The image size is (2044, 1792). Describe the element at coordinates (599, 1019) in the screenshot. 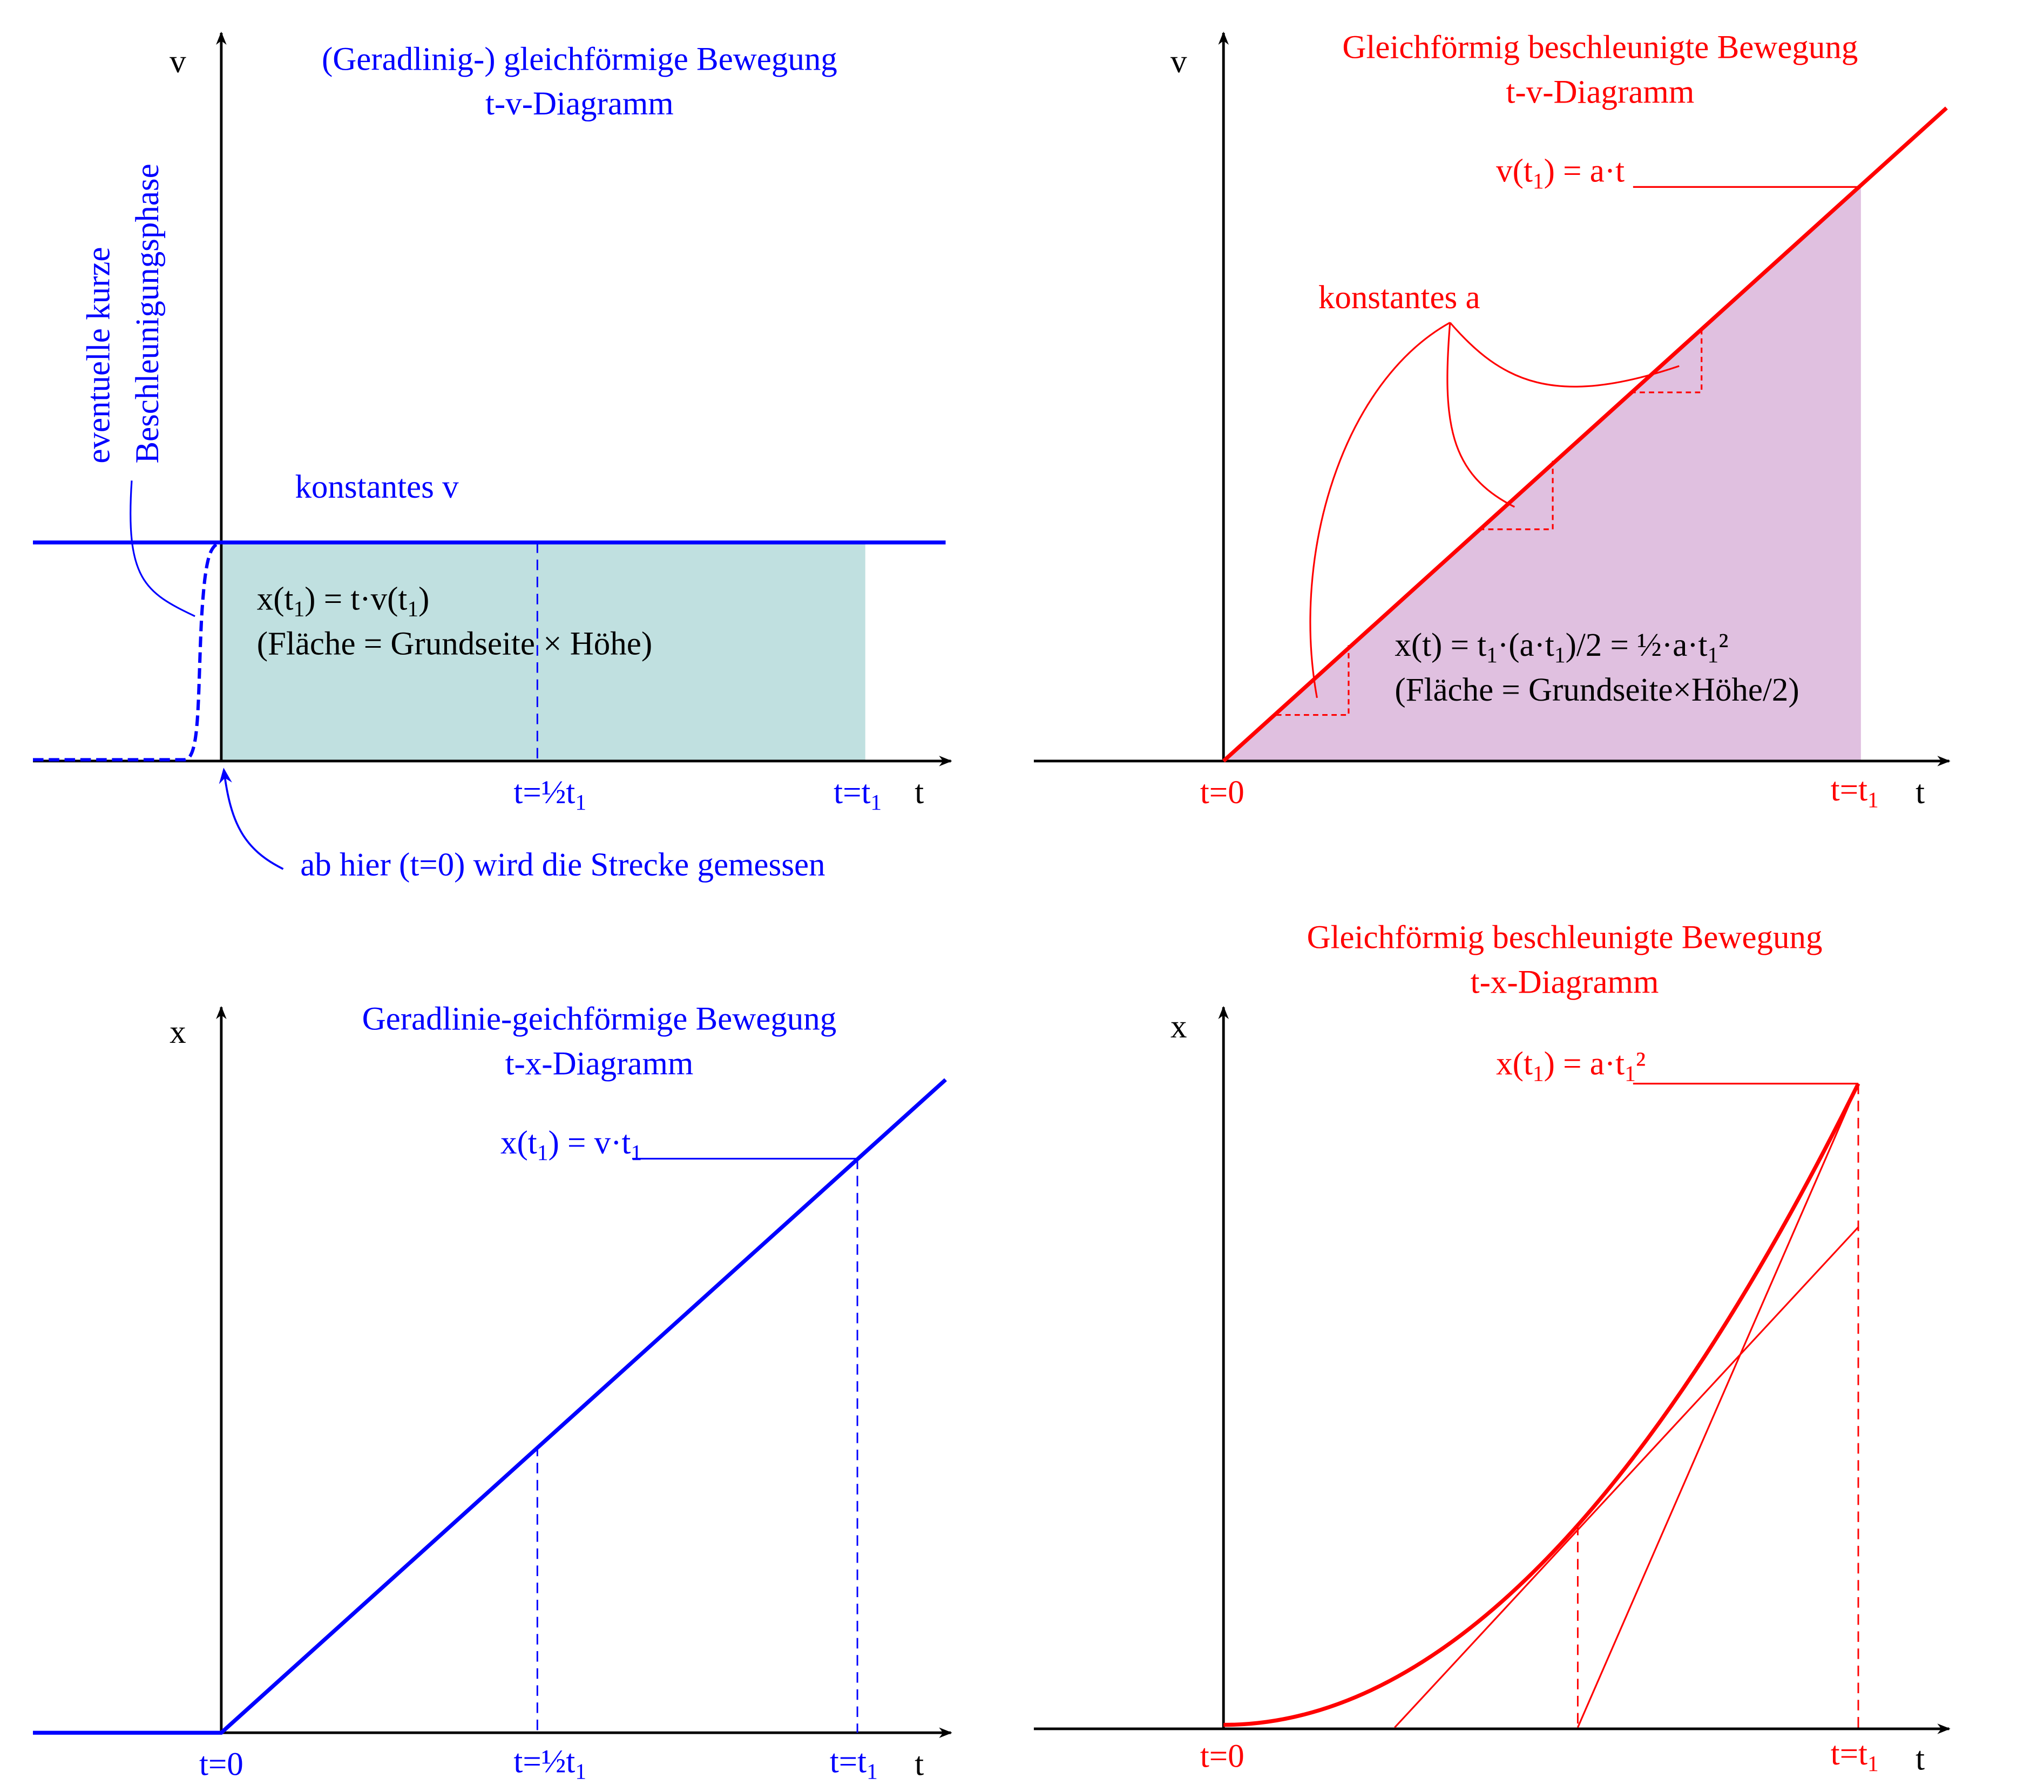

I see `title-line1: Geradlinie-geichförmige Bewegung` at that location.